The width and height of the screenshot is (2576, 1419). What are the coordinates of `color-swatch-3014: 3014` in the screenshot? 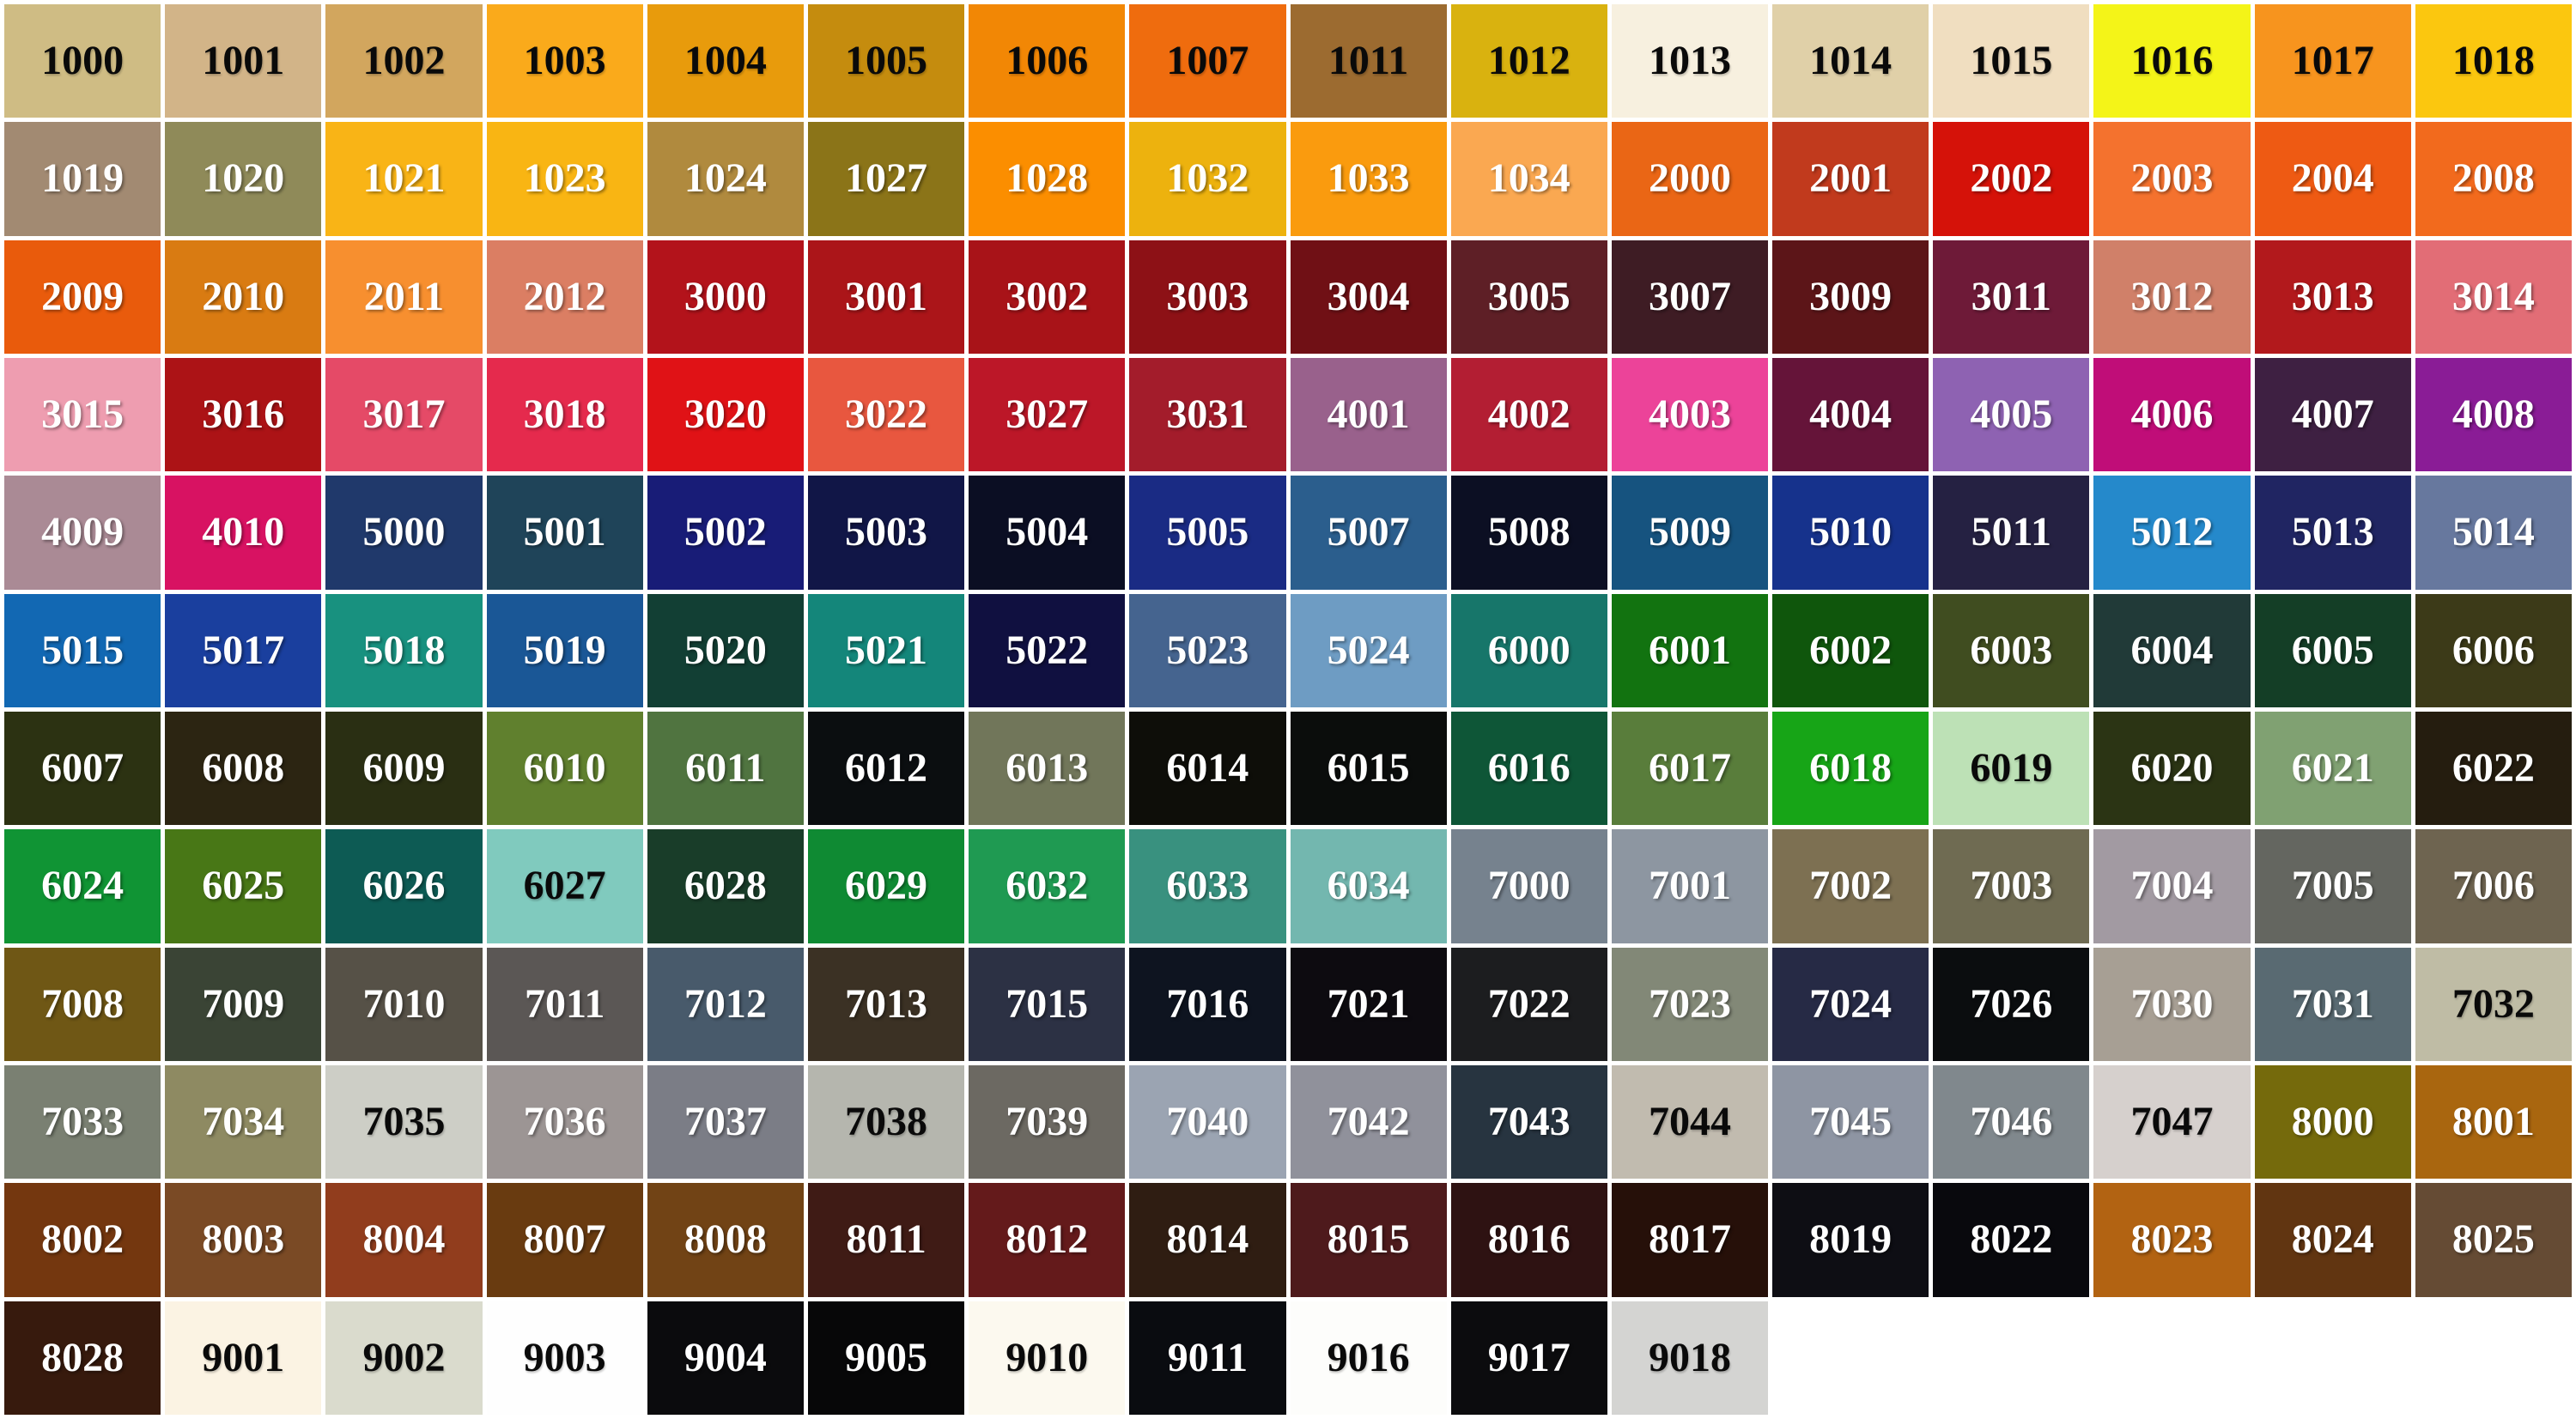 It's located at (2493, 297).